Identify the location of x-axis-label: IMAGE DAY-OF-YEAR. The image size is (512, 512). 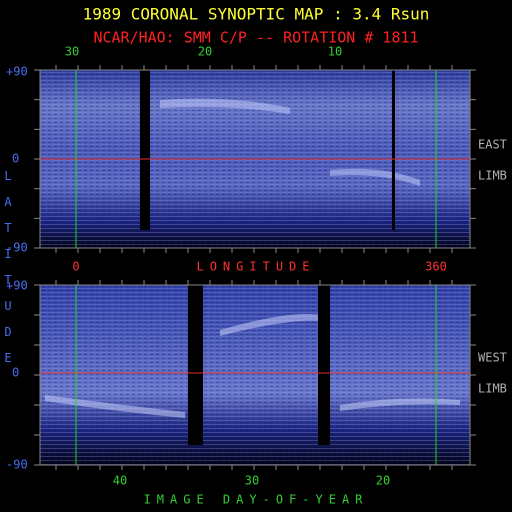
(256, 500).